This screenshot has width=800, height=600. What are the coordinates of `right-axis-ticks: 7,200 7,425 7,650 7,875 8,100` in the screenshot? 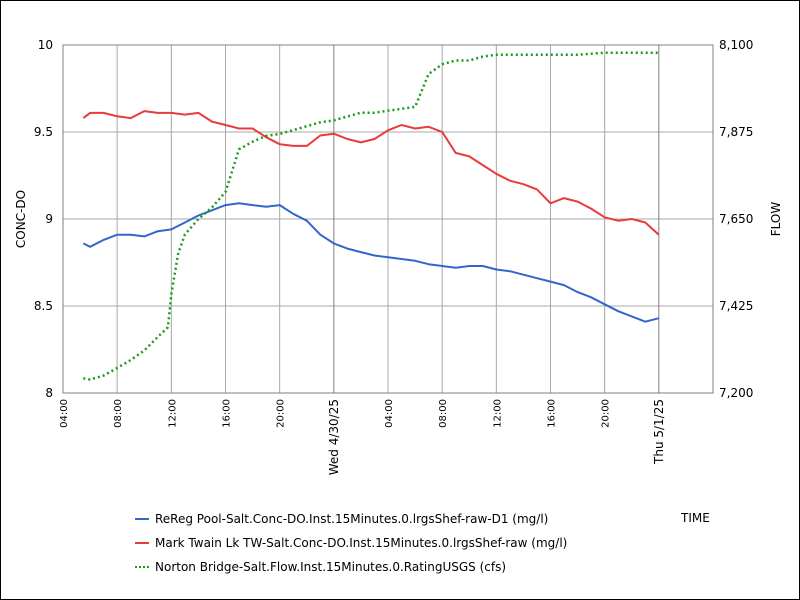 It's located at (736, 219).